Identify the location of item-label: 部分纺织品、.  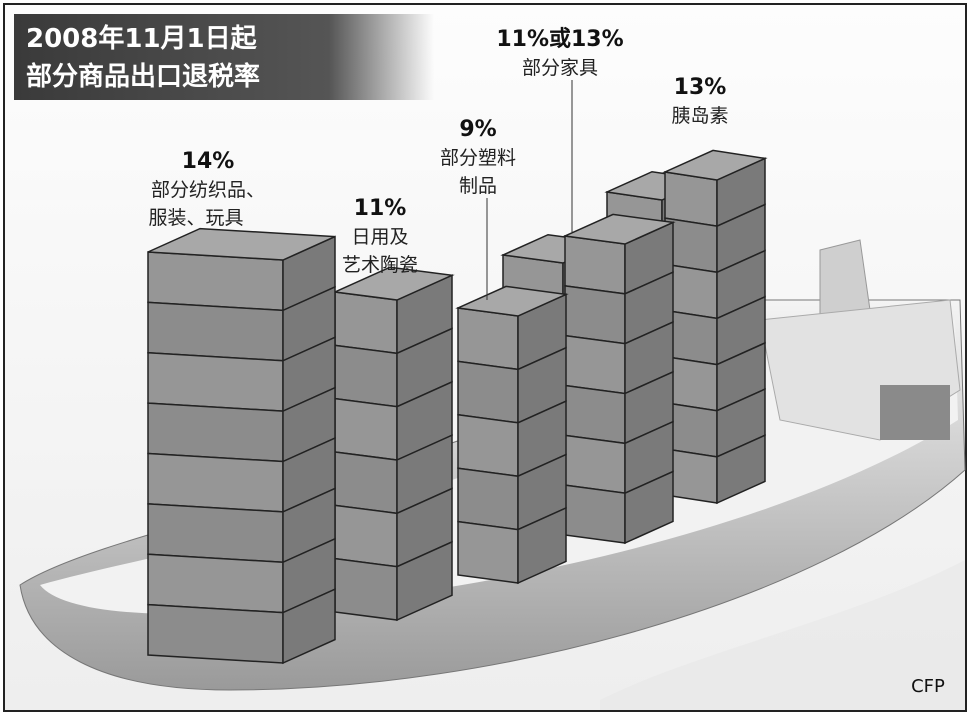
(208, 190).